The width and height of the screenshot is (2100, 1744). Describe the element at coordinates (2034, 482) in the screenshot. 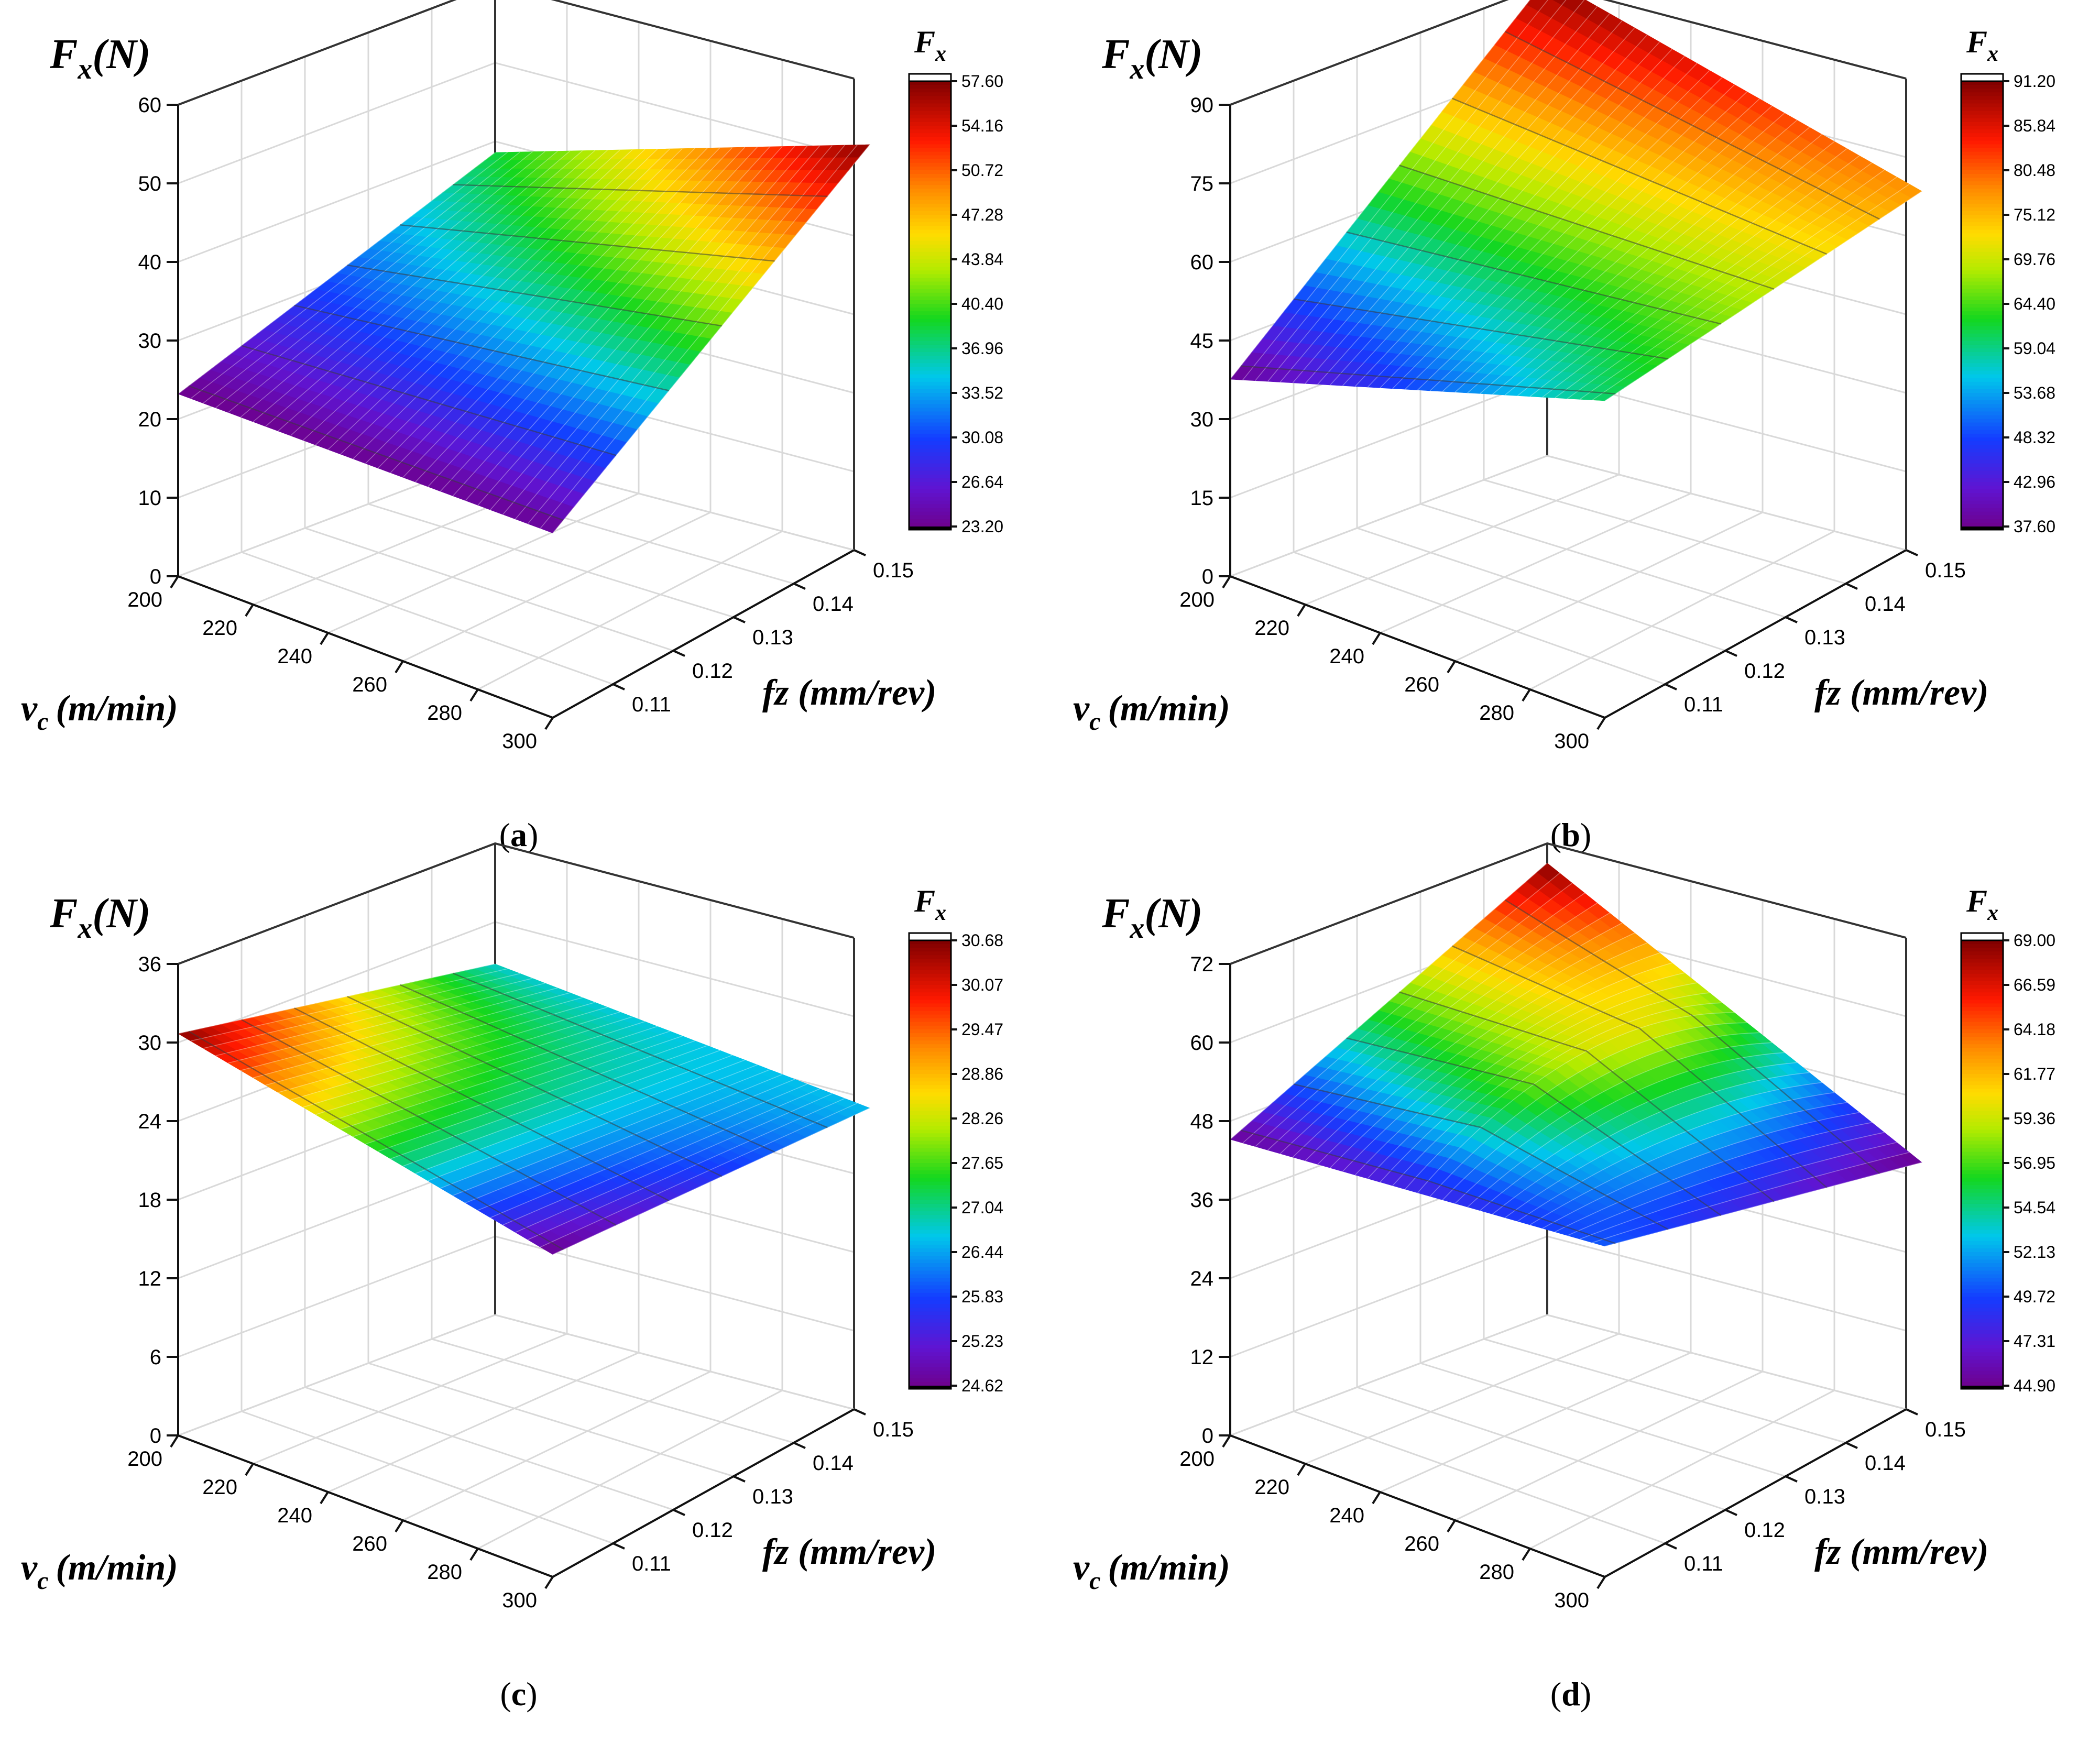

I see `colorbar-label: 42.96` at that location.